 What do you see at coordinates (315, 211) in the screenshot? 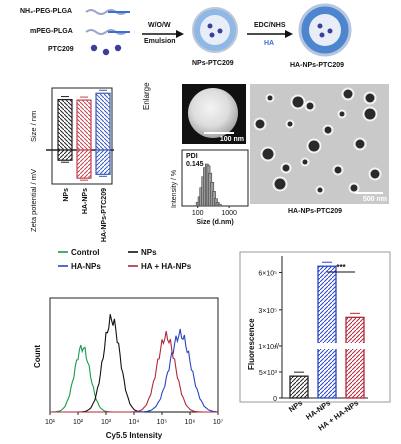
I see `tem-caption: HA-NPs-PTC209` at bounding box center [315, 211].